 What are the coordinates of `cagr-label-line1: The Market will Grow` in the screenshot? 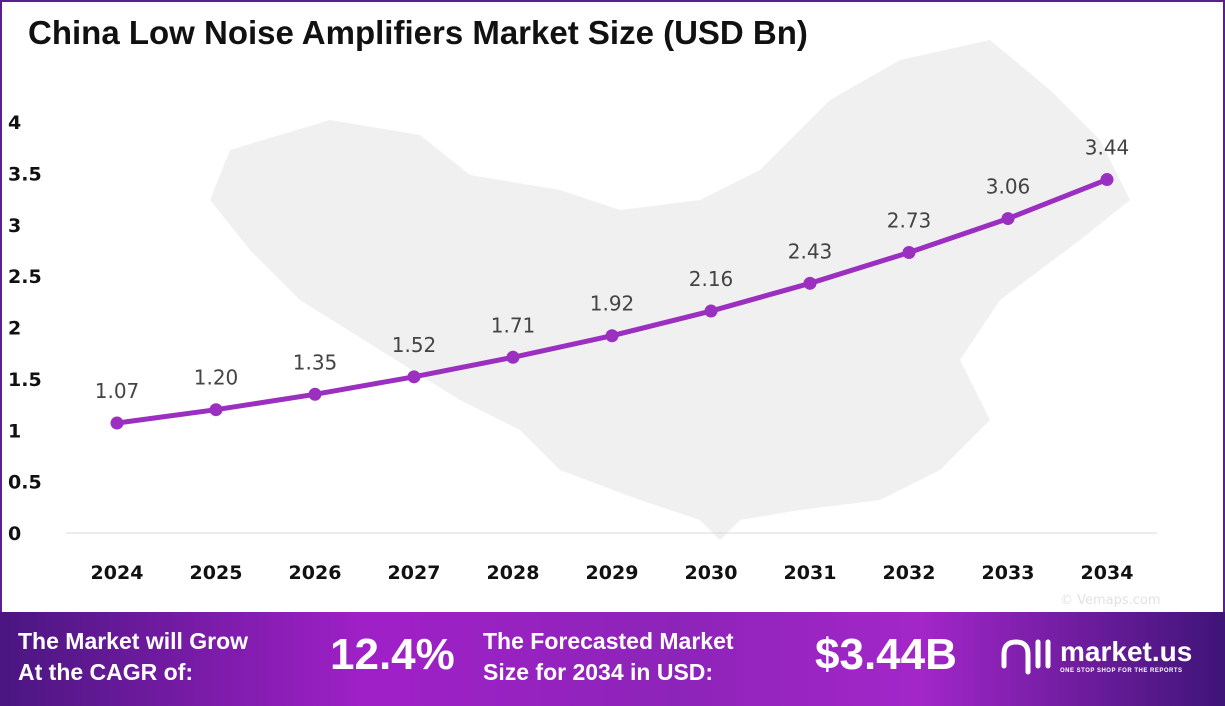 It's located at (133, 641).